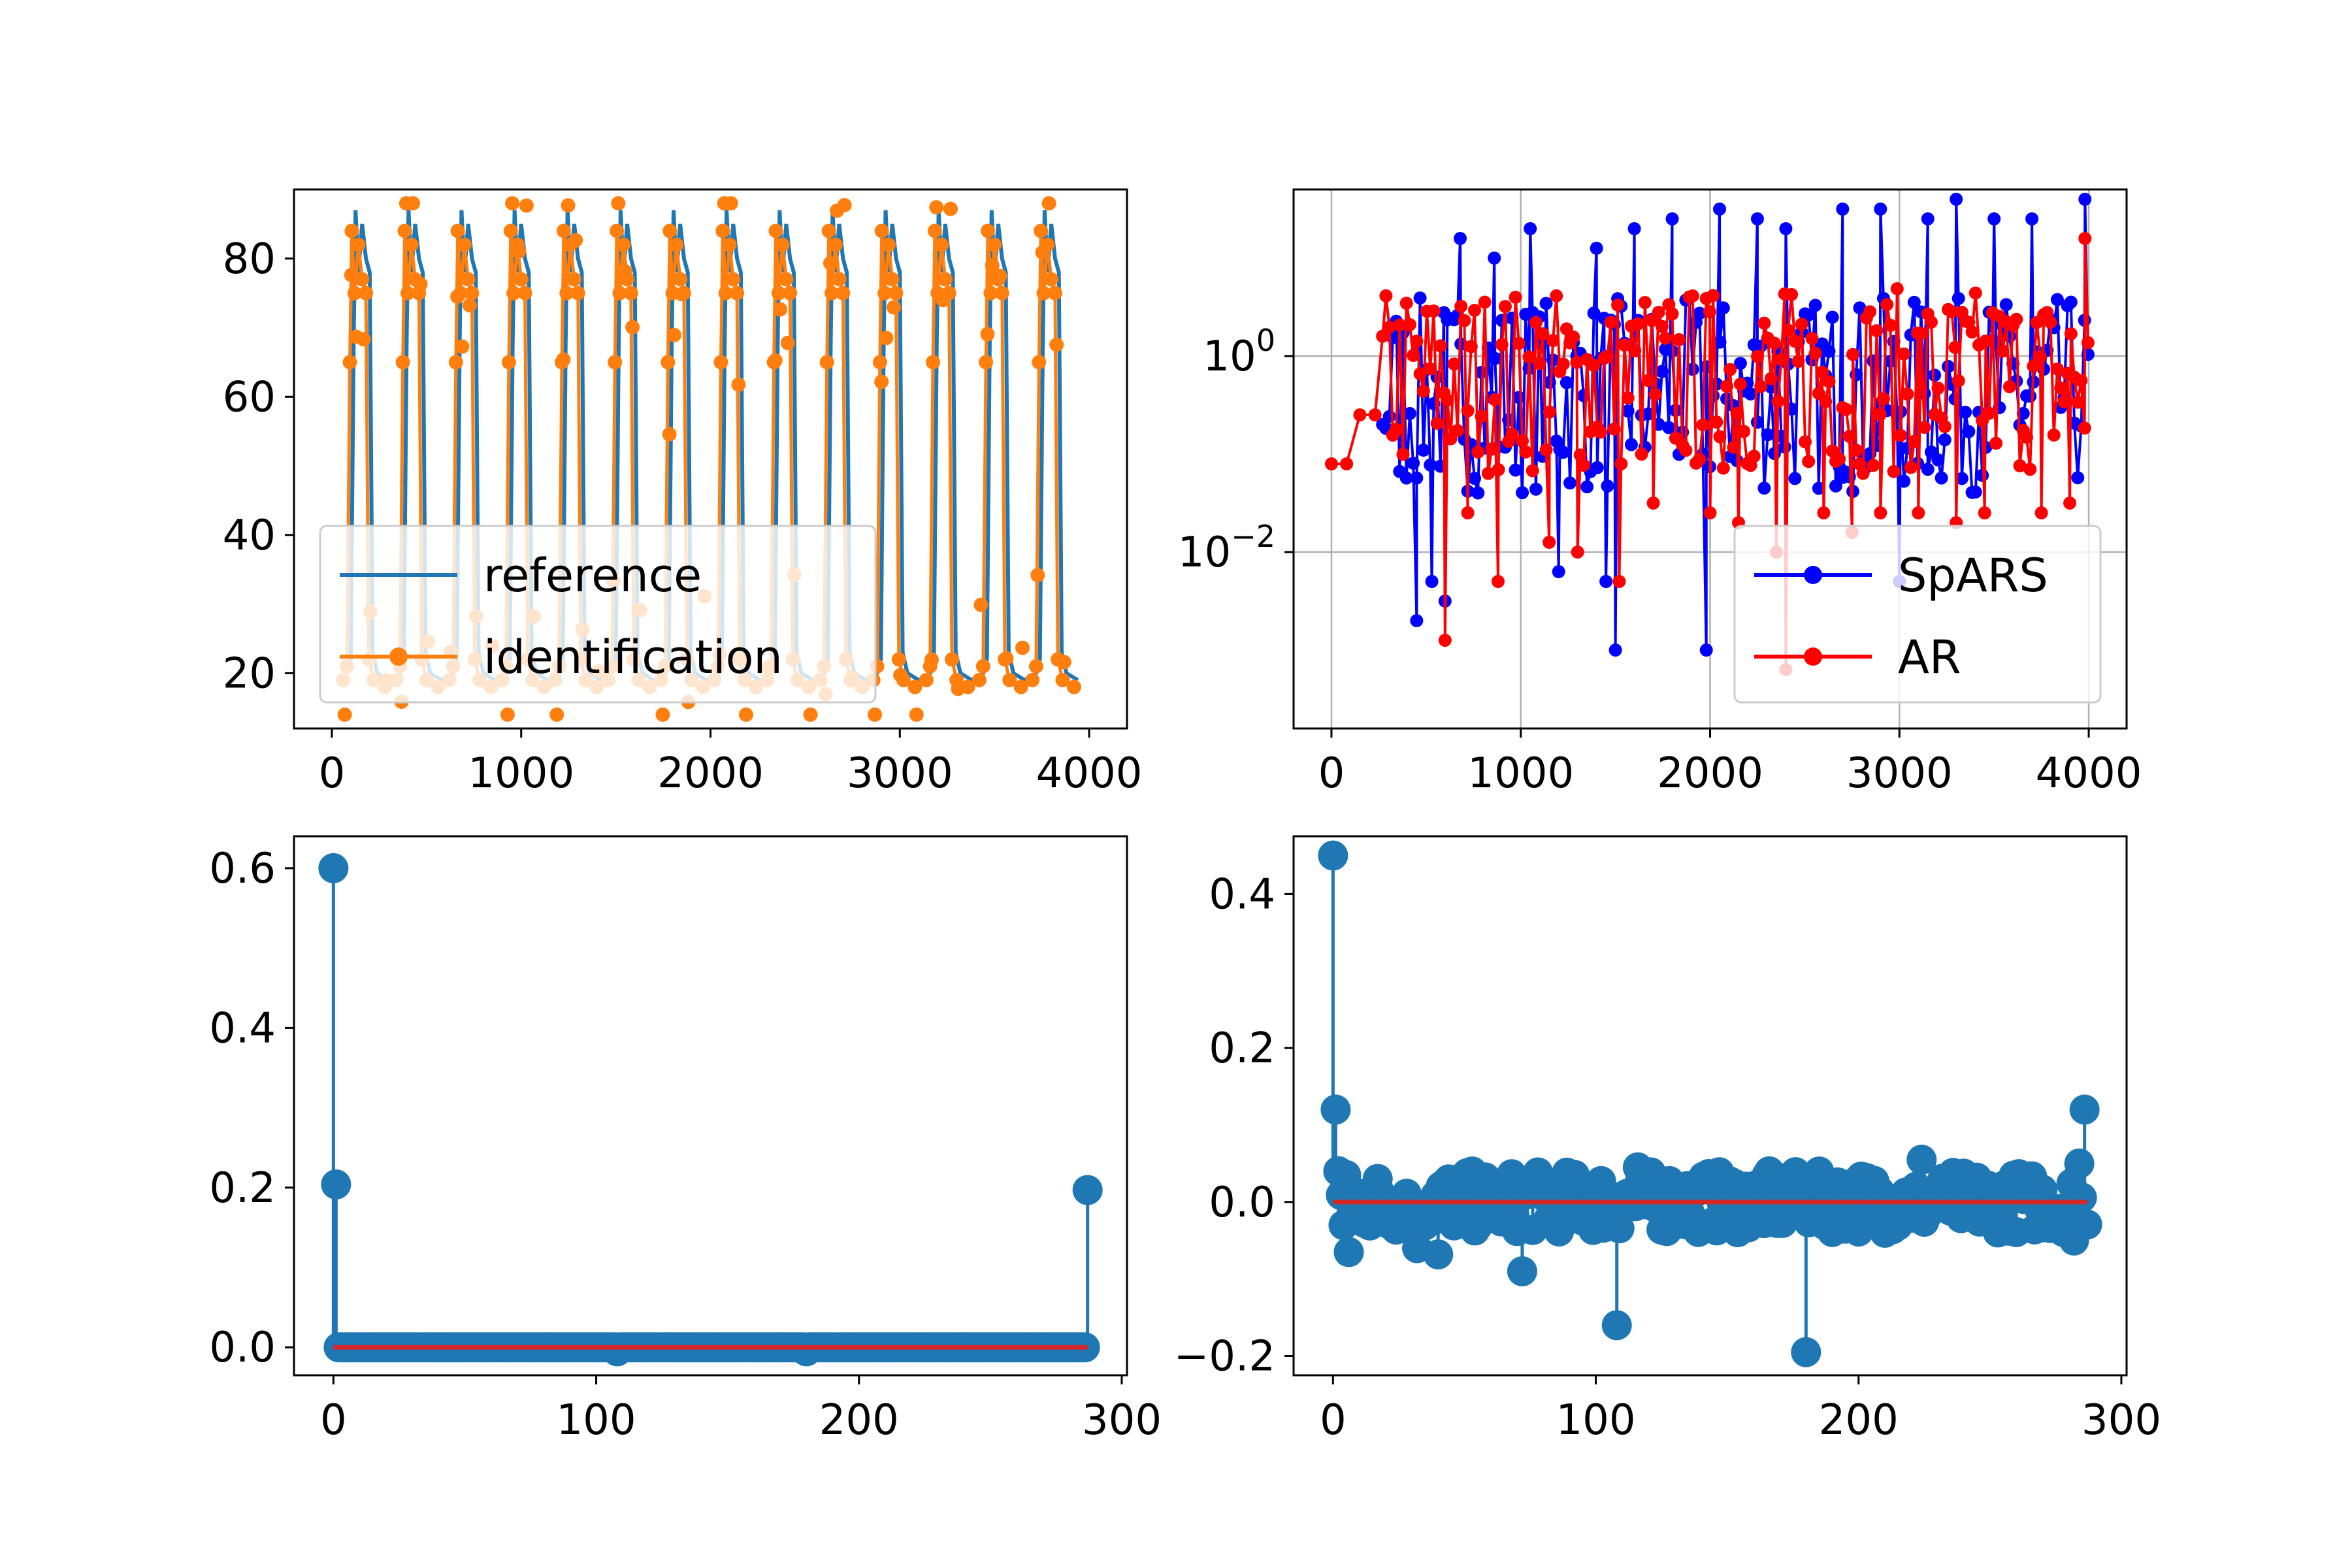 Image resolution: width=2352 pixels, height=1568 pixels. I want to click on y-tick-label: 0.0, so click(242, 1348).